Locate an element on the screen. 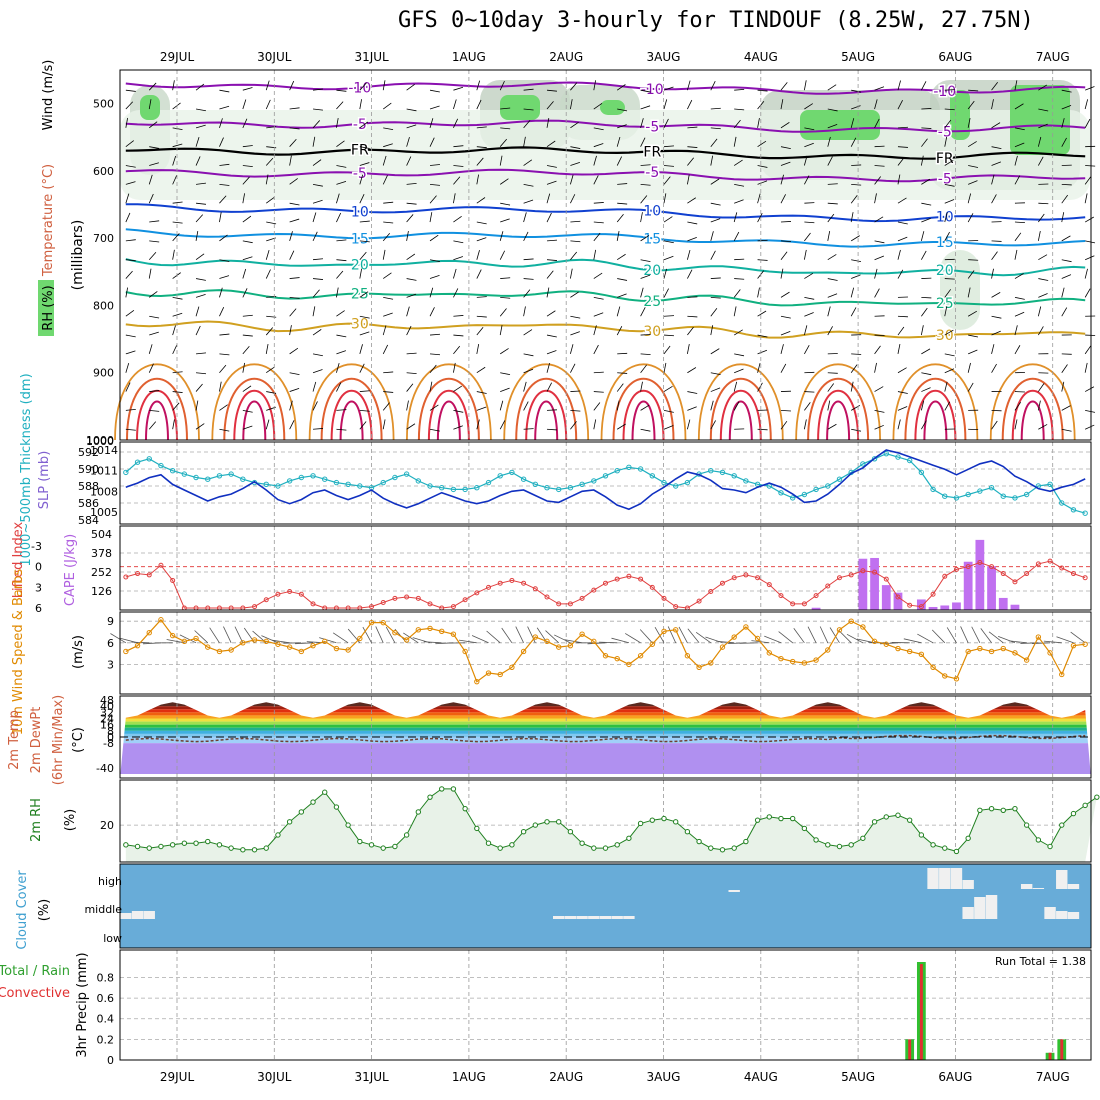 This screenshot has height=1100, width=1100. isotherm-label: 10 is located at coordinates (652, 212).